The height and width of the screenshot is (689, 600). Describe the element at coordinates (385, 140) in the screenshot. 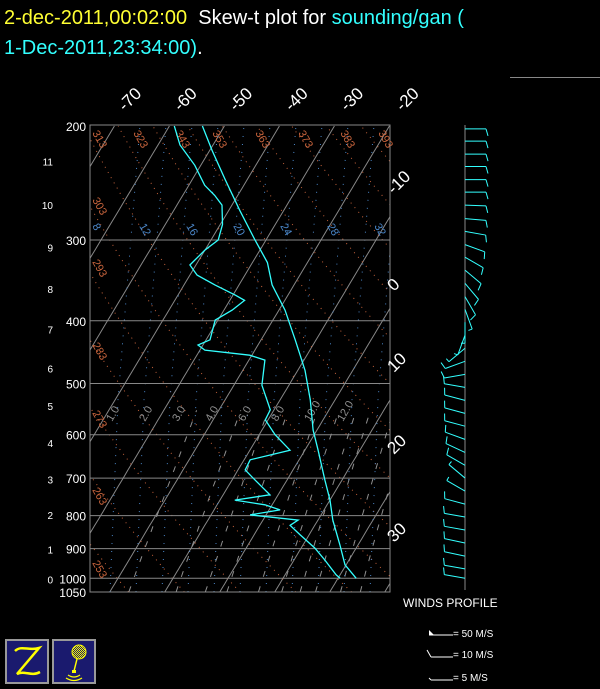

I see `dry-adiabat-label: 393` at that location.